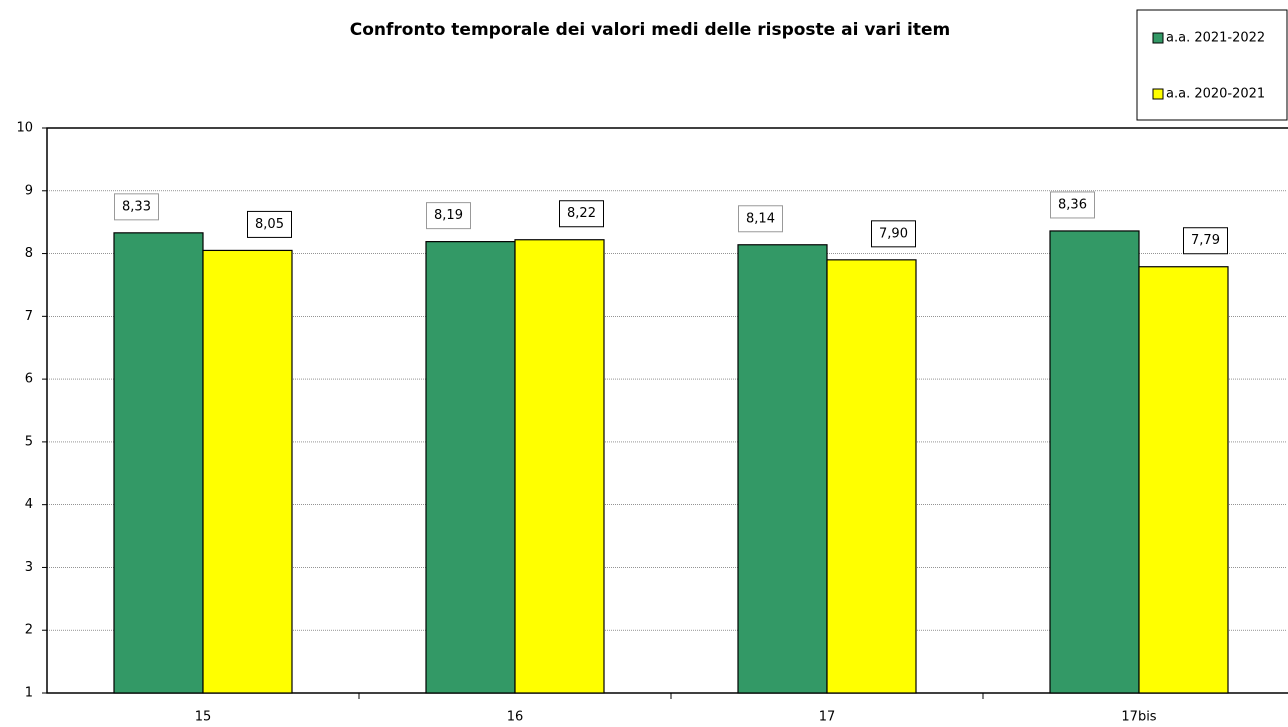  I want to click on x-tick-label: 17bis, so click(1138, 717).